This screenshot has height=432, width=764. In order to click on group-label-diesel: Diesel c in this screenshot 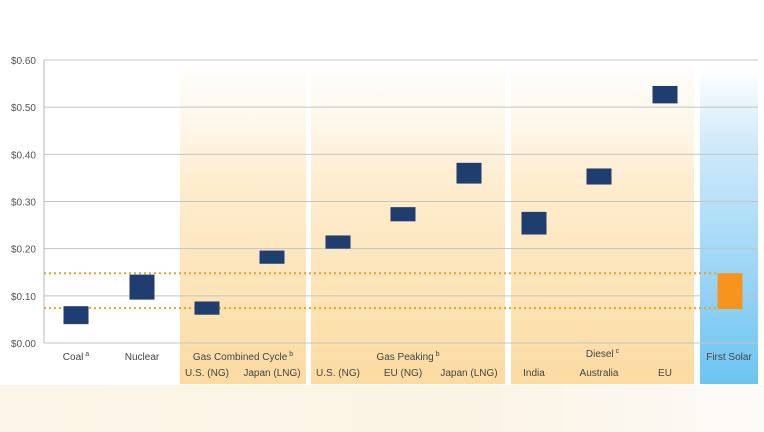, I will do `click(603, 354)`.